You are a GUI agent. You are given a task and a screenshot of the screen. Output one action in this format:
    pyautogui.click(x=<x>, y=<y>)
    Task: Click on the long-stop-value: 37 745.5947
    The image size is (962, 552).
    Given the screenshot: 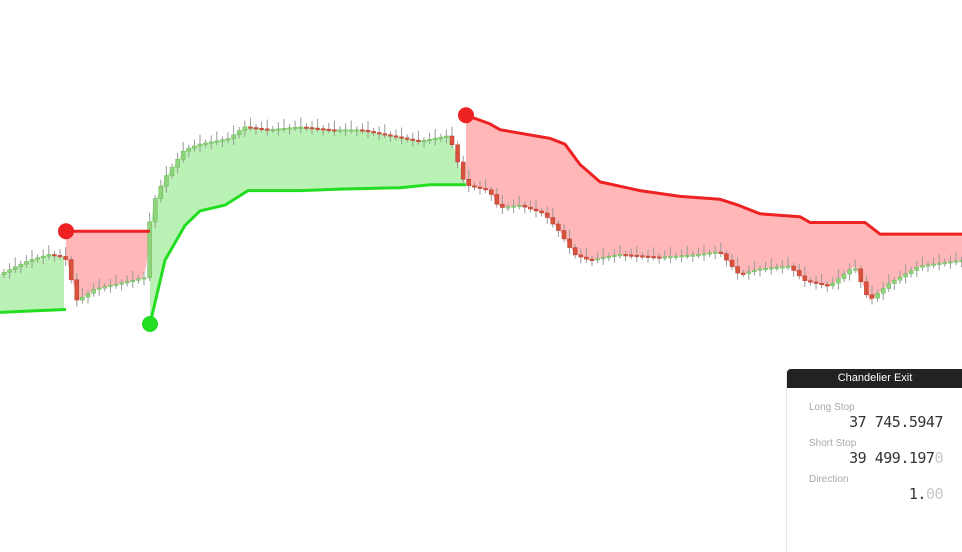 What is the action you would take?
    pyautogui.click(x=884, y=422)
    